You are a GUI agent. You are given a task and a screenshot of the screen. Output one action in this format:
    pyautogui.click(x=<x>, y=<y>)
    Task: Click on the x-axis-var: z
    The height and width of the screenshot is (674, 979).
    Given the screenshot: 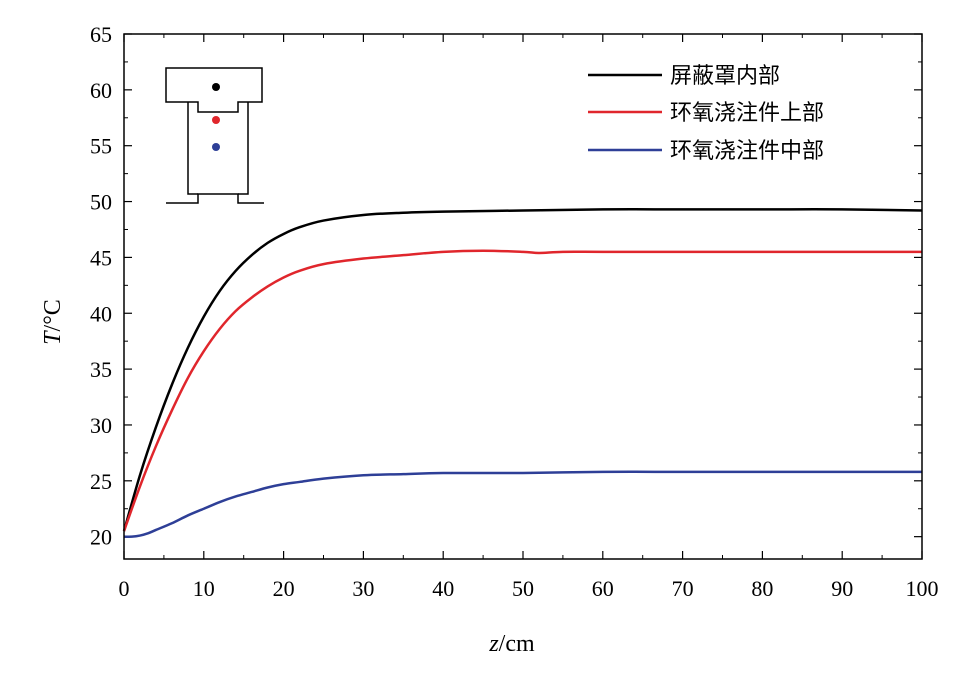 What is the action you would take?
    pyautogui.click(x=493, y=644)
    